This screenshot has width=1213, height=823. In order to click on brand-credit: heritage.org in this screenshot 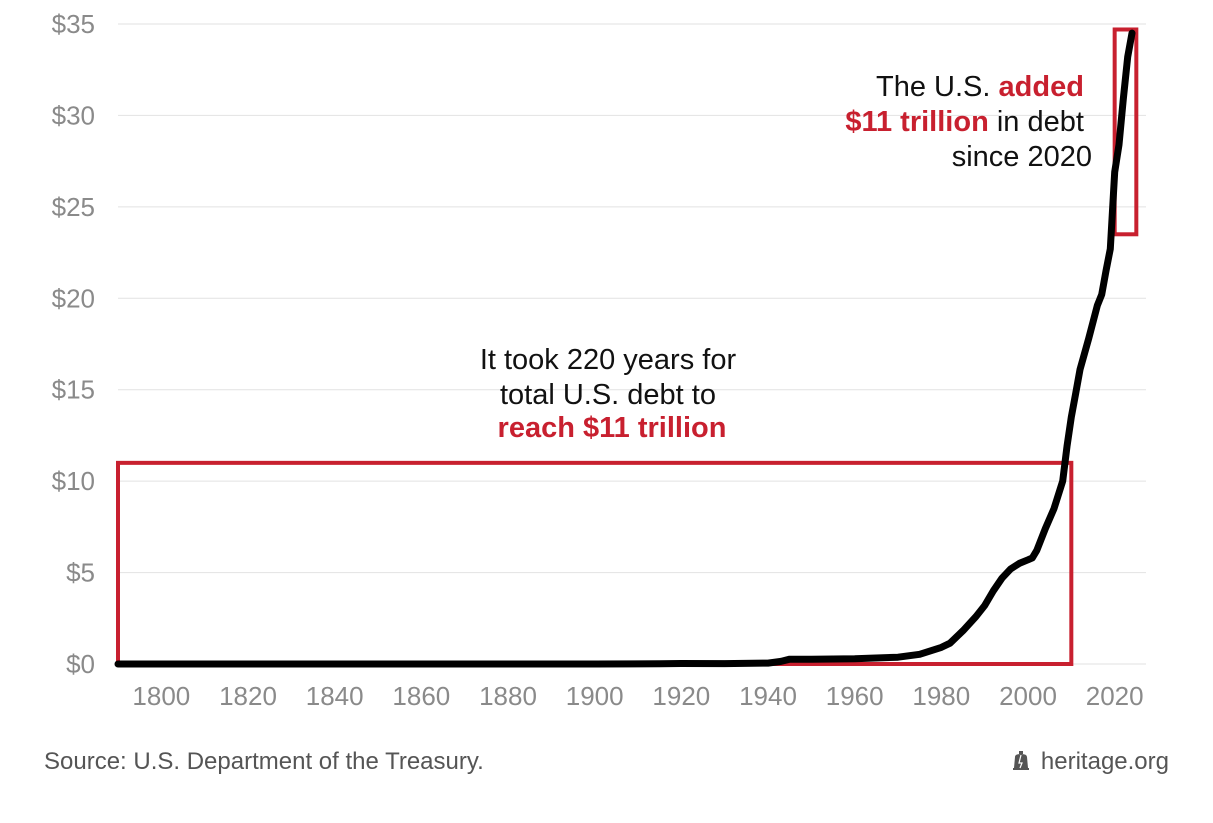, I will do `click(1090, 762)`.